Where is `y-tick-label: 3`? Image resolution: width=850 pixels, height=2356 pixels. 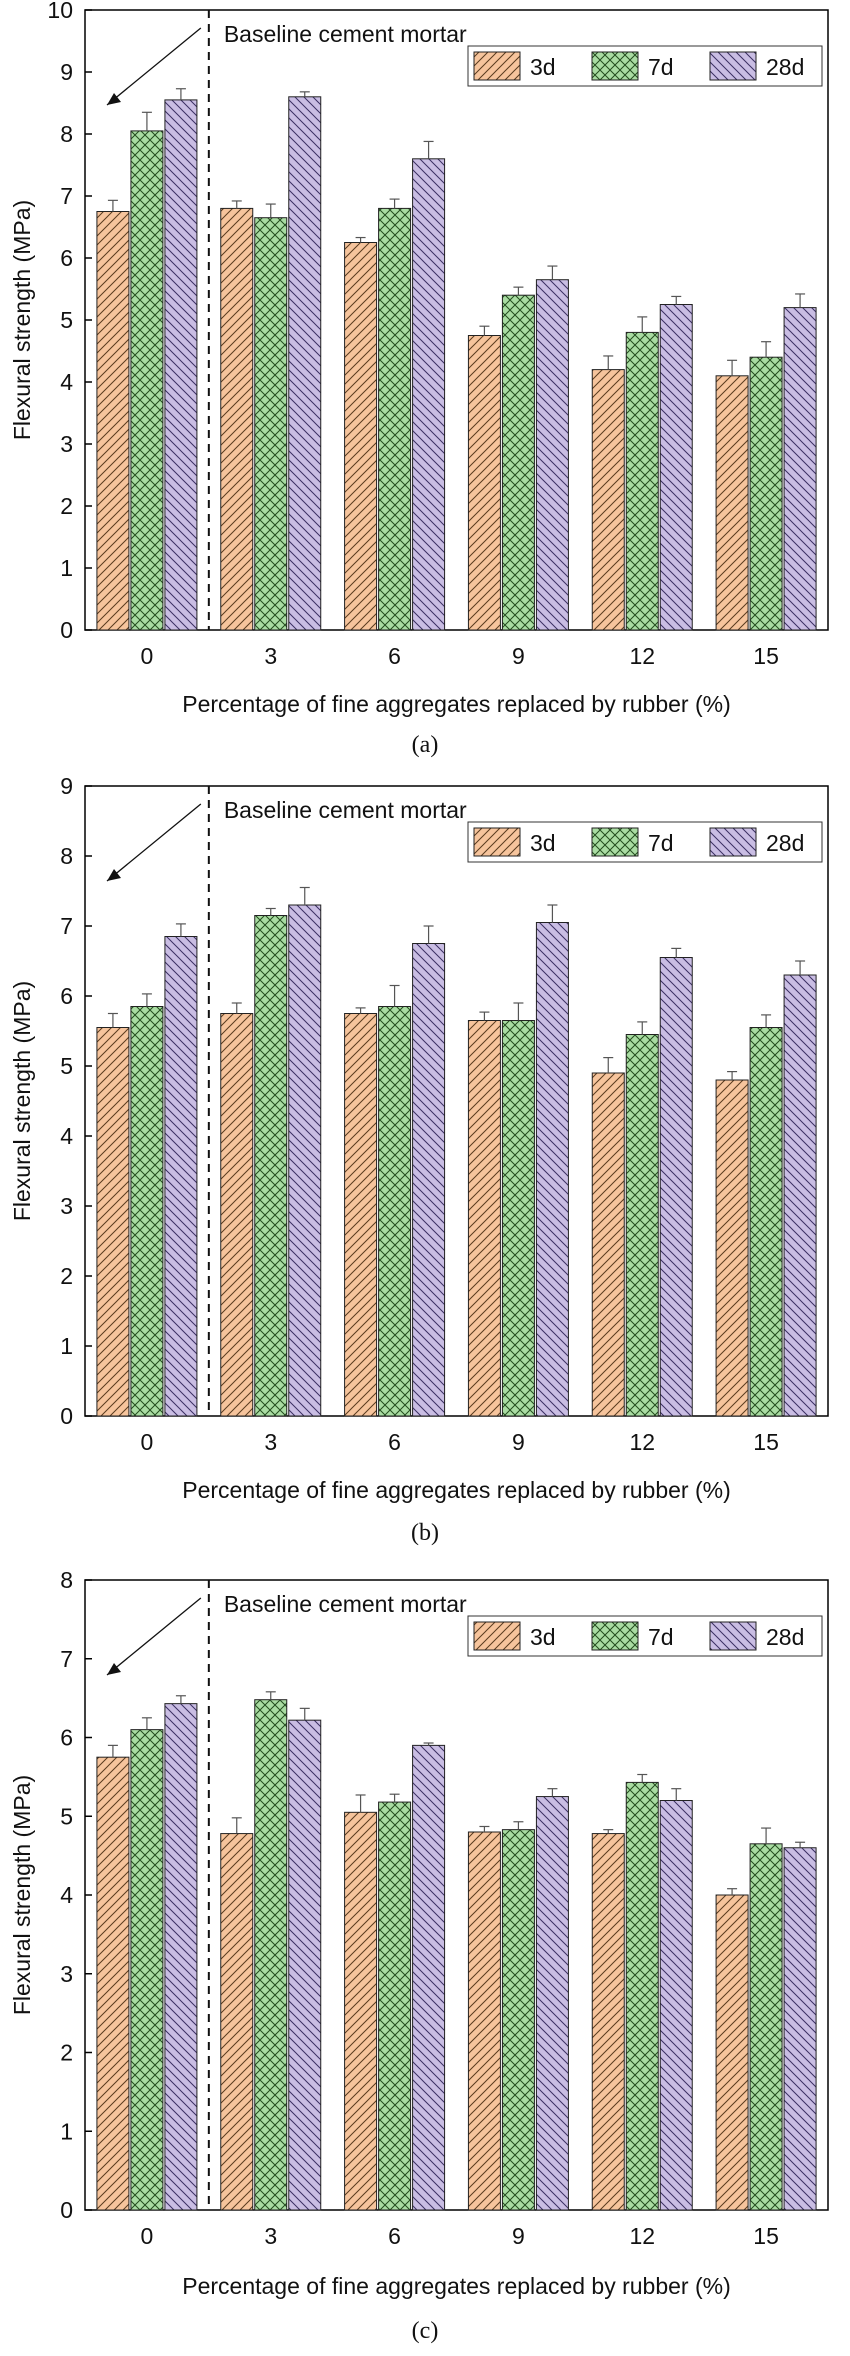 y-tick-label: 3 is located at coordinates (66, 444).